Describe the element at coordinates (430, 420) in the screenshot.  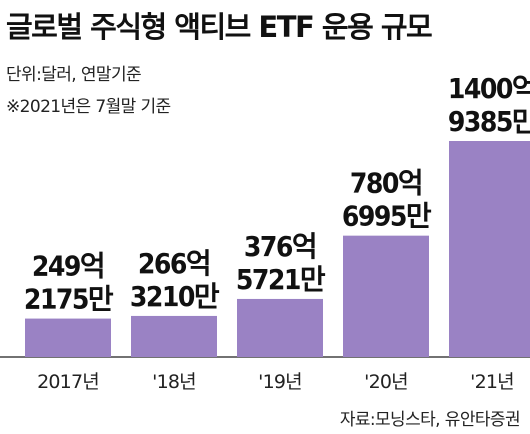
I see `source-note: 자료:모닝스타, 유안타증권` at that location.